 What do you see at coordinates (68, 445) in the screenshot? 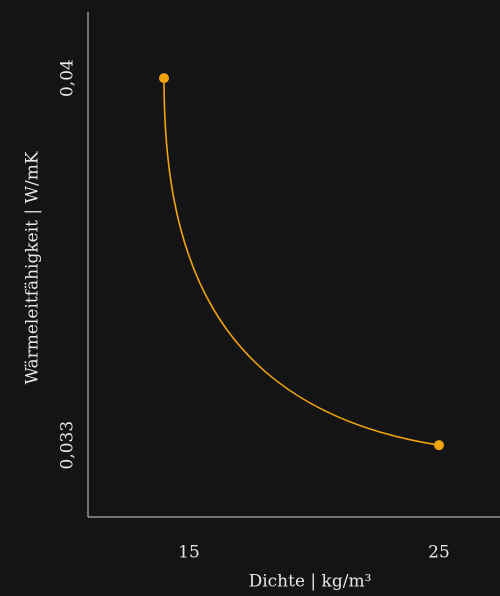
I see `y-tick-label: 0,033` at bounding box center [68, 445].